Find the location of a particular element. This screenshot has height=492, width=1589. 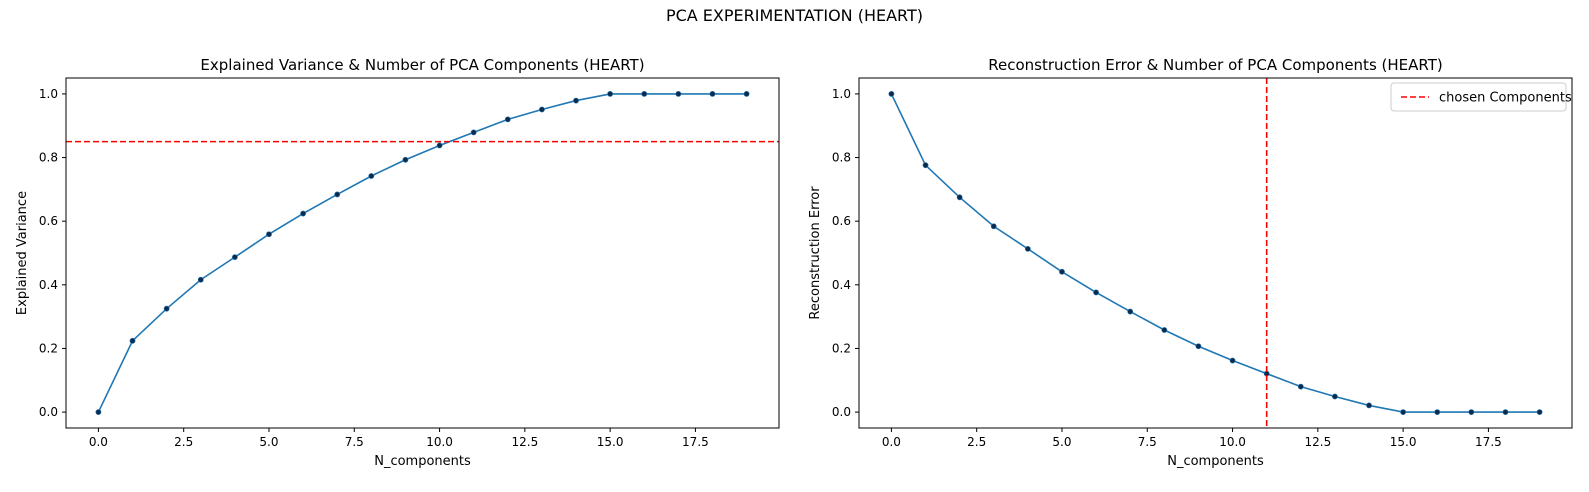

y-axis-label: Reconstruction Error is located at coordinates (815, 253).